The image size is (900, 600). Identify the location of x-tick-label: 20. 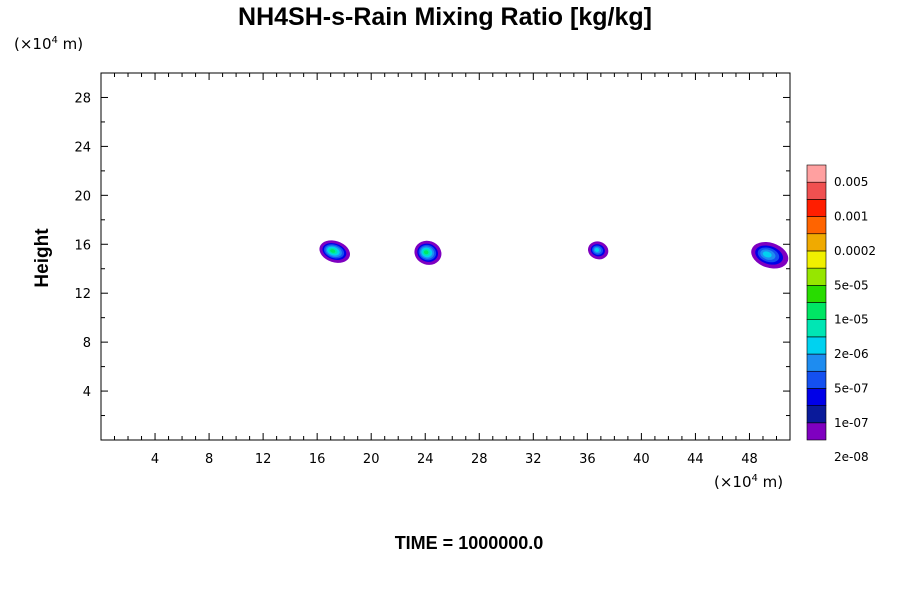
(371, 459).